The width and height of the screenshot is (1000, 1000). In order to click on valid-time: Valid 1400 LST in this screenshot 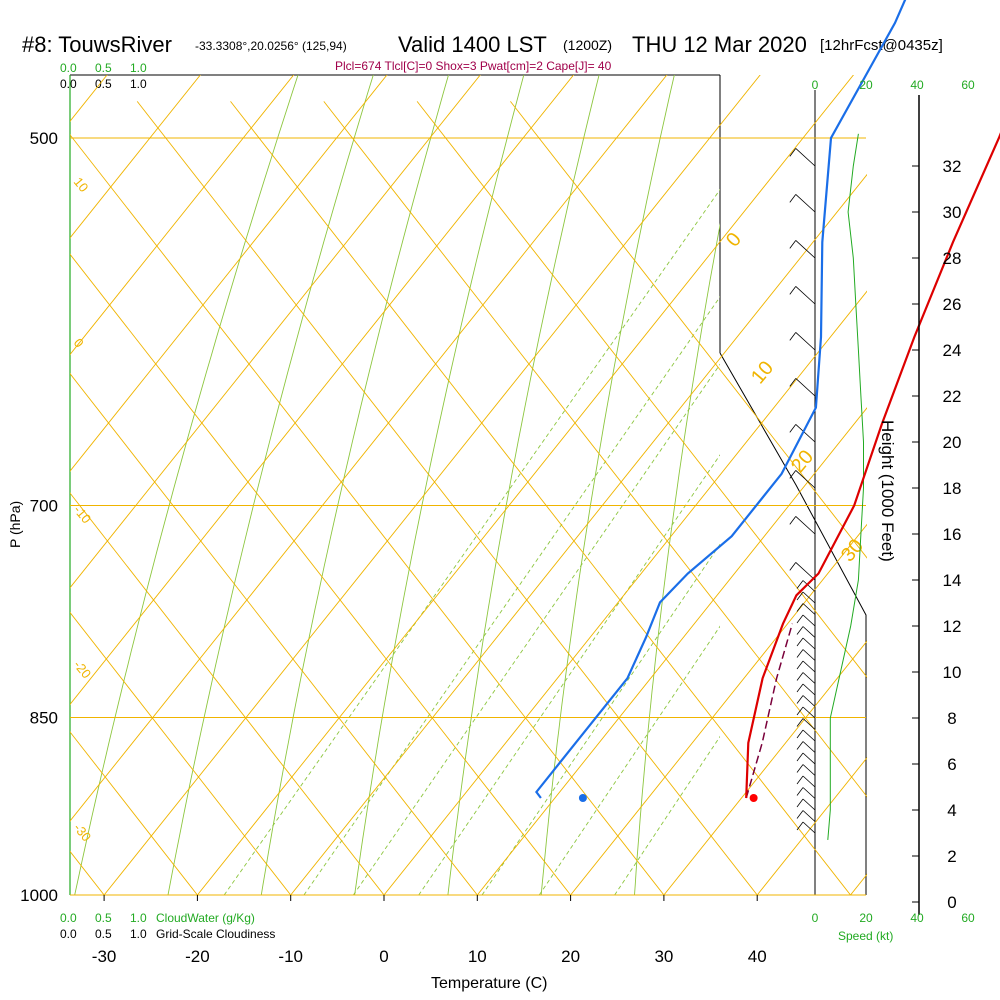, I will do `click(472, 44)`.